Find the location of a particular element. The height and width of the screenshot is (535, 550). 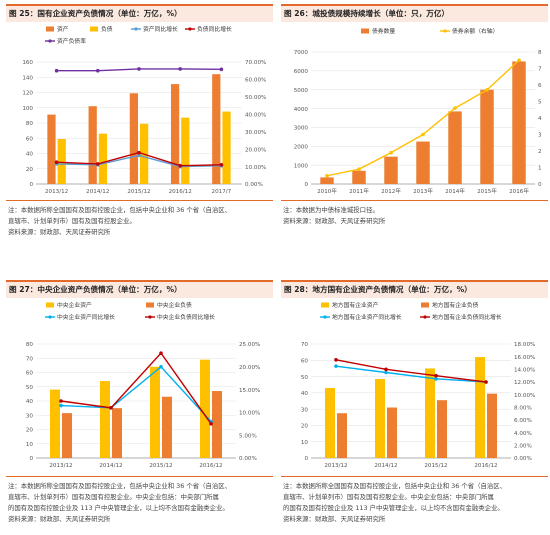

y2-tick-label: 6.00% is located at coordinates (523, 421).